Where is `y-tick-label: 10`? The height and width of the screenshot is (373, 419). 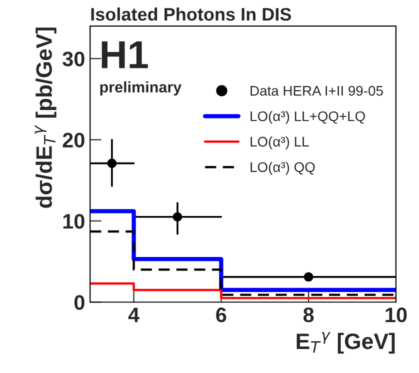
y-tick-label: 10 is located at coordinates (73, 221).